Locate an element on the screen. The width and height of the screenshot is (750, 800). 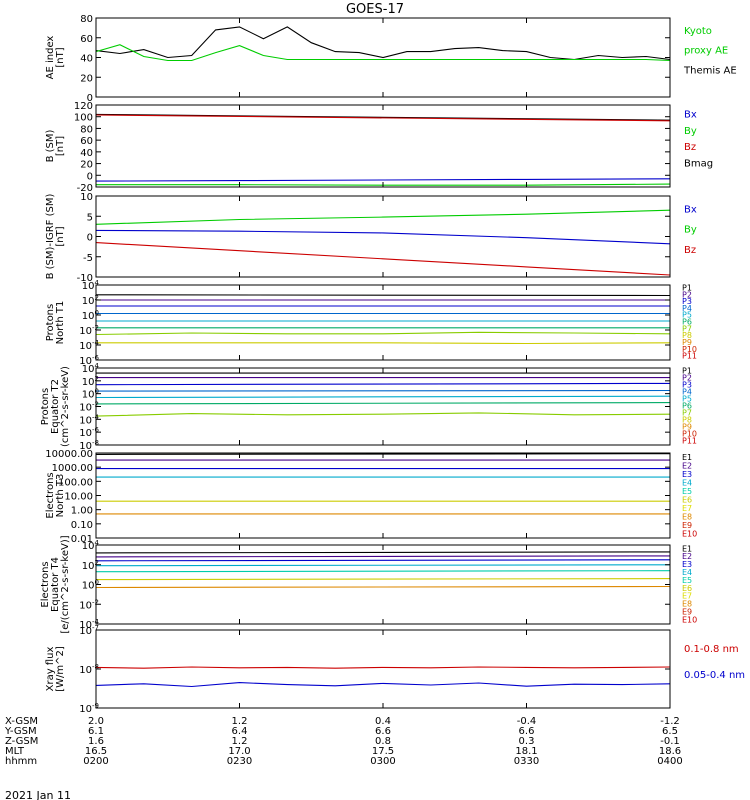
panel-3: -10 -5 0 5 10 B (SM)-IGRF (SM)[nT] Bx By Bz is located at coordinates (371, 238).